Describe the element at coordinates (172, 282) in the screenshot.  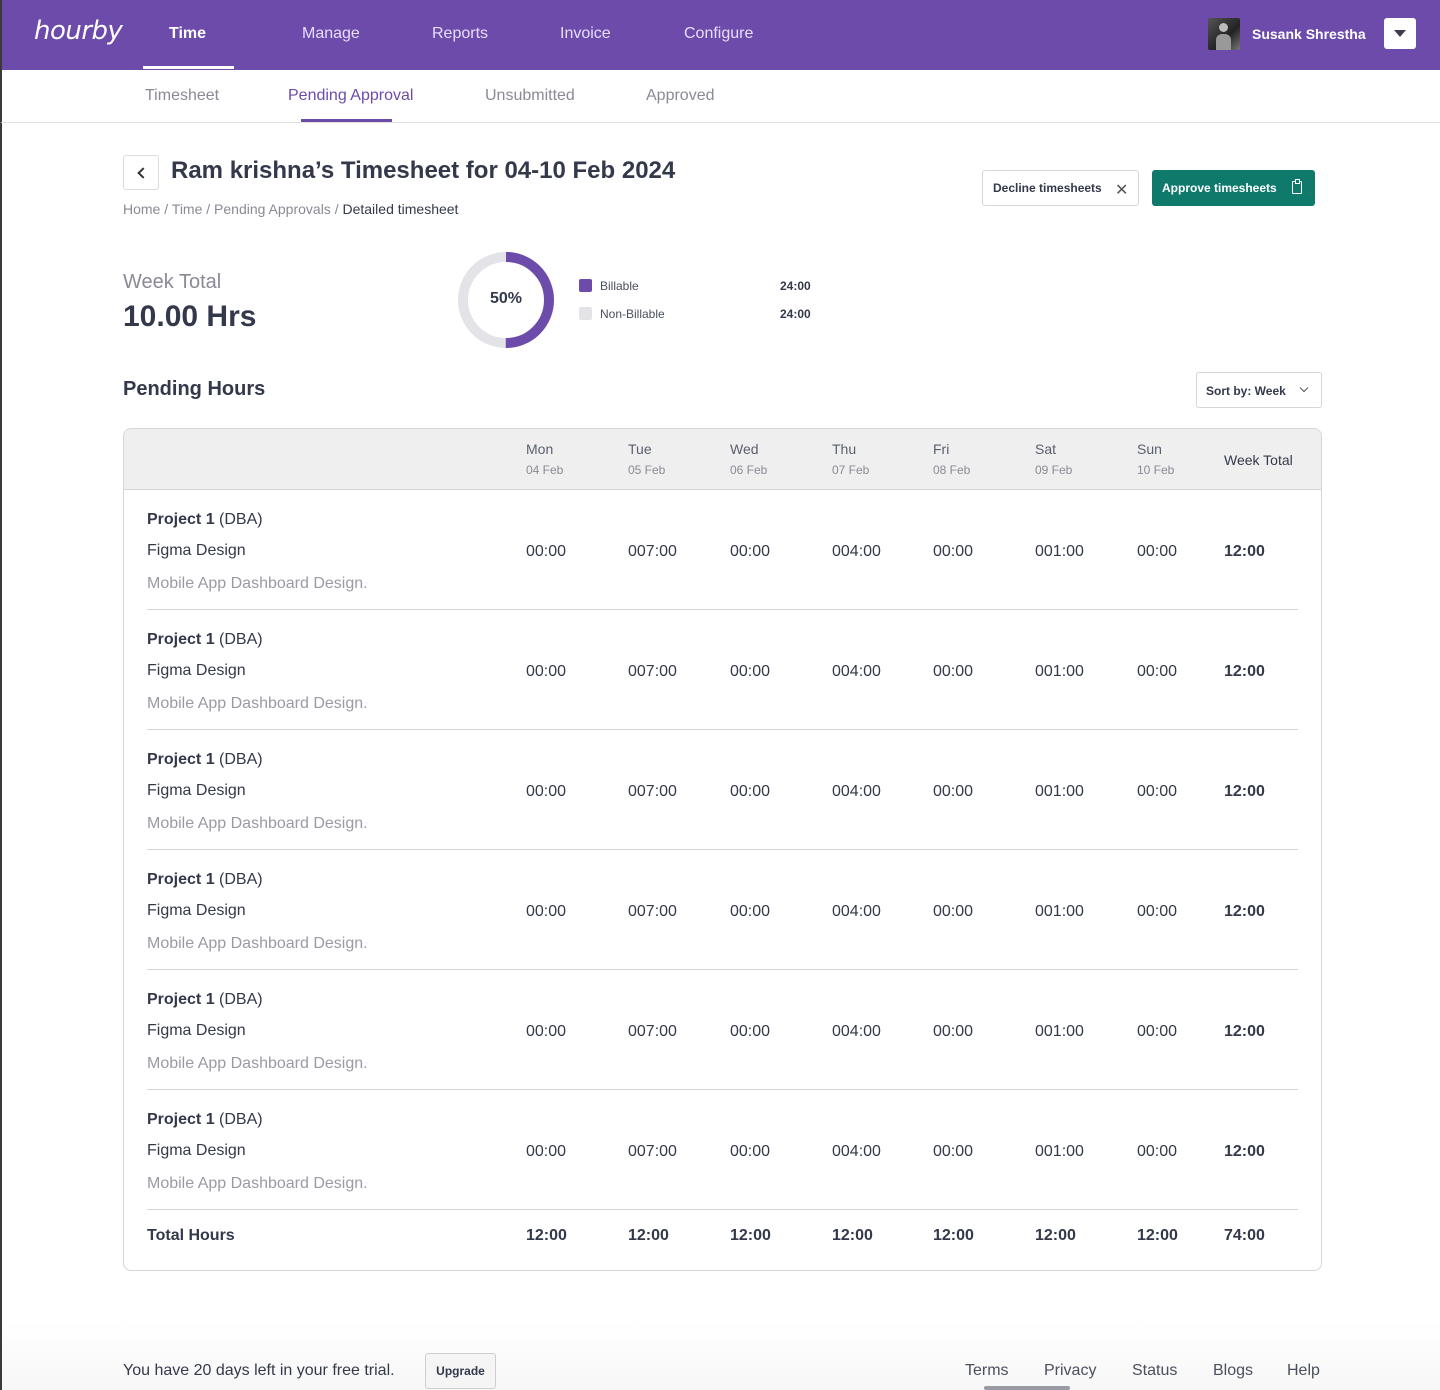
I see `week-total-label: Week Total` at that location.